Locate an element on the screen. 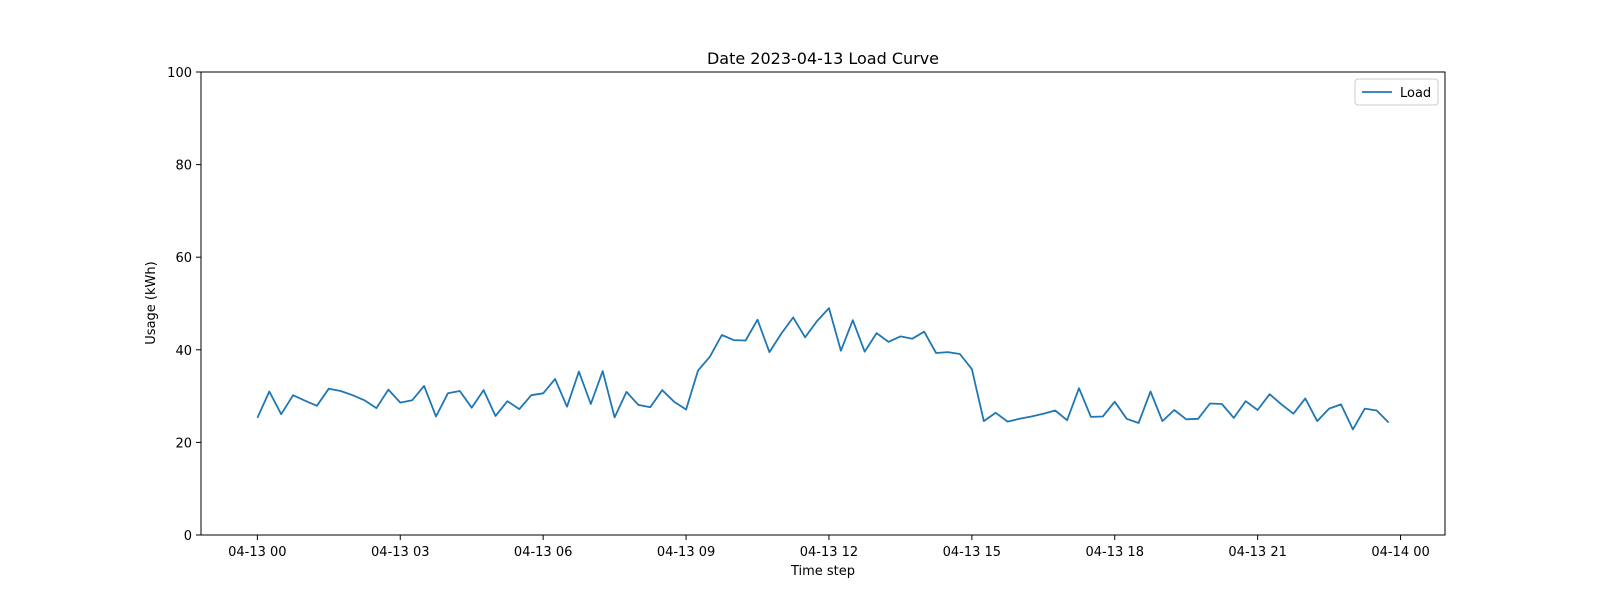  y-axis-ticks: 0 20 40 60 80 100 is located at coordinates (184, 305).